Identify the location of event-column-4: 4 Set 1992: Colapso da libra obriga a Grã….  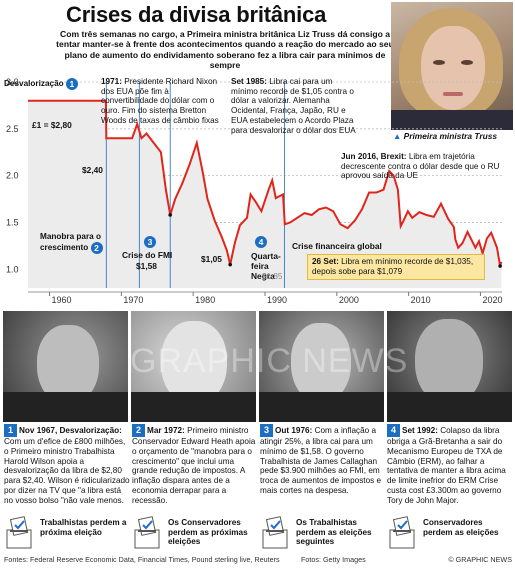
(446, 464).